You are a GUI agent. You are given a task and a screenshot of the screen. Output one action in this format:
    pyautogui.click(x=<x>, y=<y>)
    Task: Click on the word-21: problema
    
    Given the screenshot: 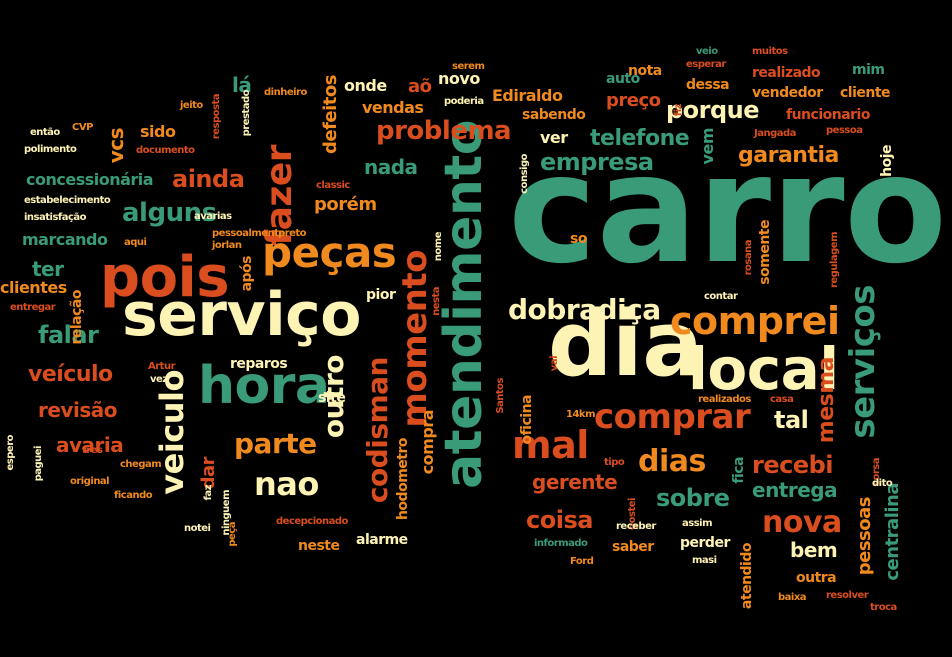 What is the action you would take?
    pyautogui.click(x=444, y=131)
    